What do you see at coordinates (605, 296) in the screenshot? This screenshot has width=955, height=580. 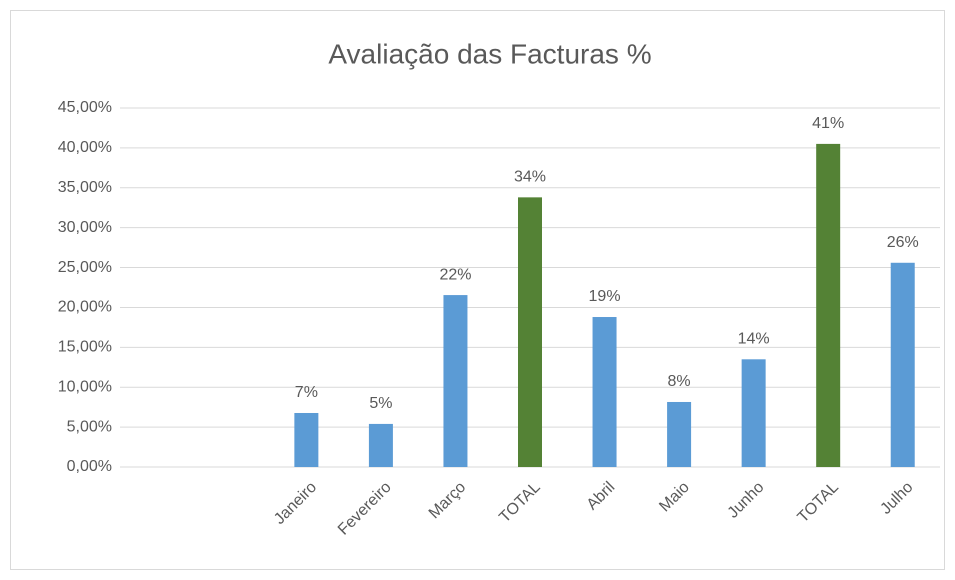 I see `data-label: 19%` at bounding box center [605, 296].